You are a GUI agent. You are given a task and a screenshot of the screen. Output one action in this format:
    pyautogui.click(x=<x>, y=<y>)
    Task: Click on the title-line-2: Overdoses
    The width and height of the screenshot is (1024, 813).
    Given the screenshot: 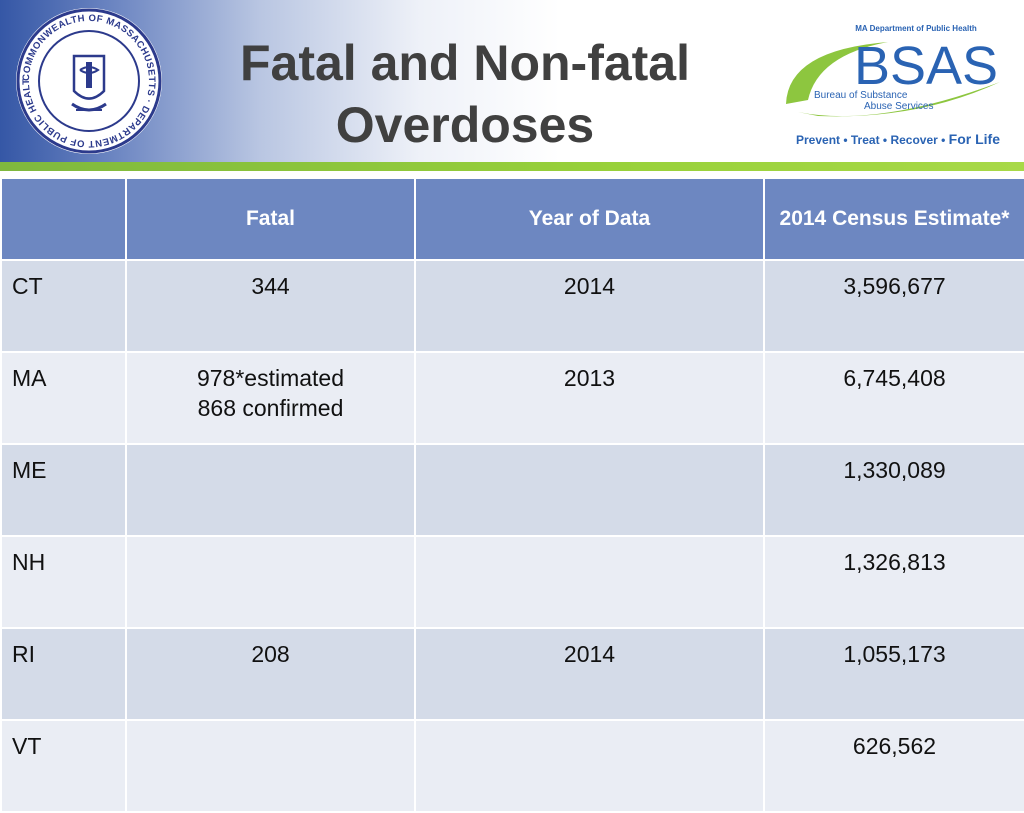 What is the action you would take?
    pyautogui.click(x=465, y=125)
    